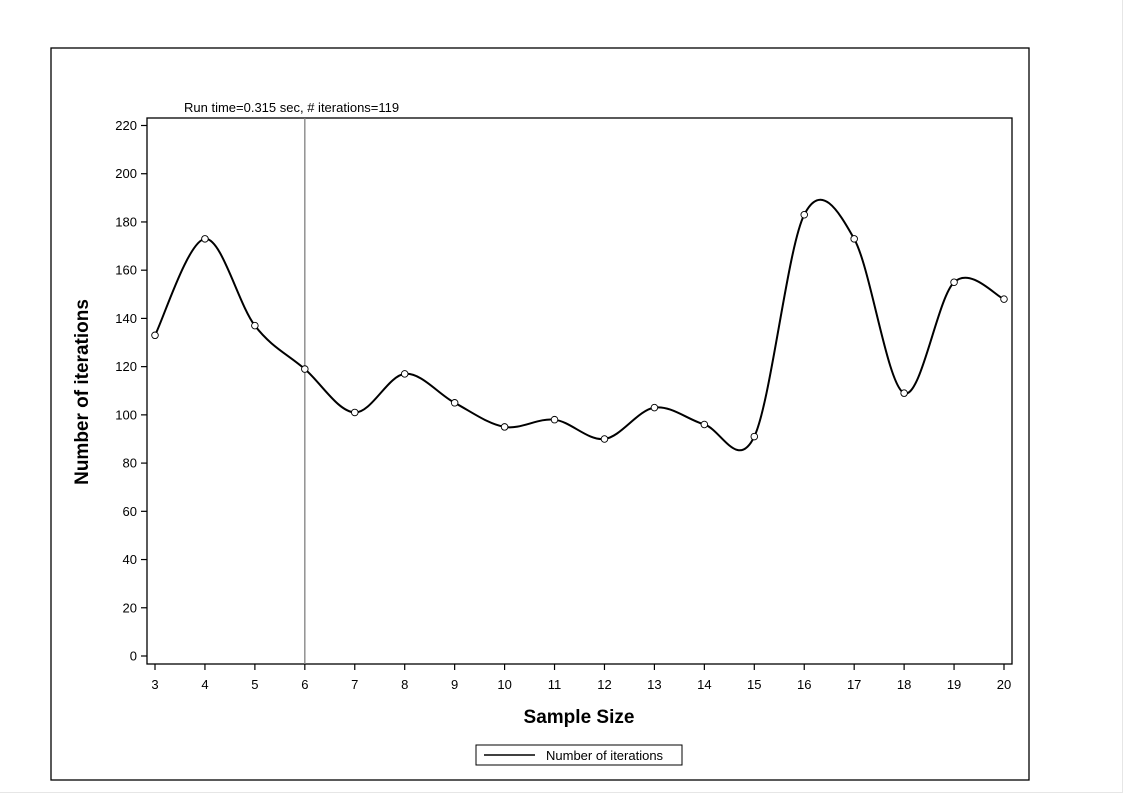 This screenshot has width=1124, height=794. What do you see at coordinates (131, 391) in the screenshot?
I see `y-axis: 0 20 40 60 80 100 120 140 160 180 200 220` at bounding box center [131, 391].